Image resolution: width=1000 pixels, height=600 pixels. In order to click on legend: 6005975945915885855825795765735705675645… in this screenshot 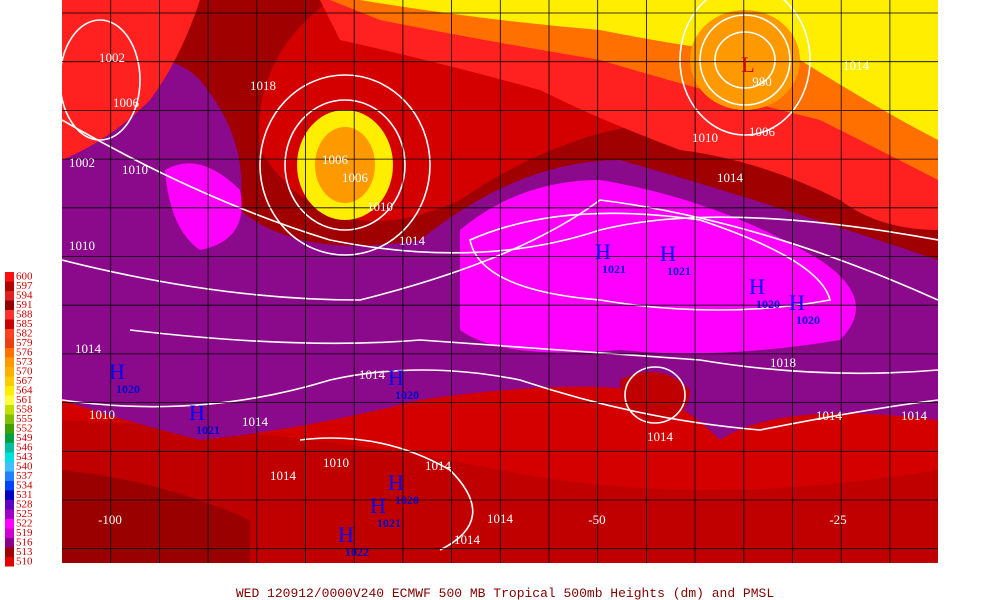, I will do `click(19, 418)`.